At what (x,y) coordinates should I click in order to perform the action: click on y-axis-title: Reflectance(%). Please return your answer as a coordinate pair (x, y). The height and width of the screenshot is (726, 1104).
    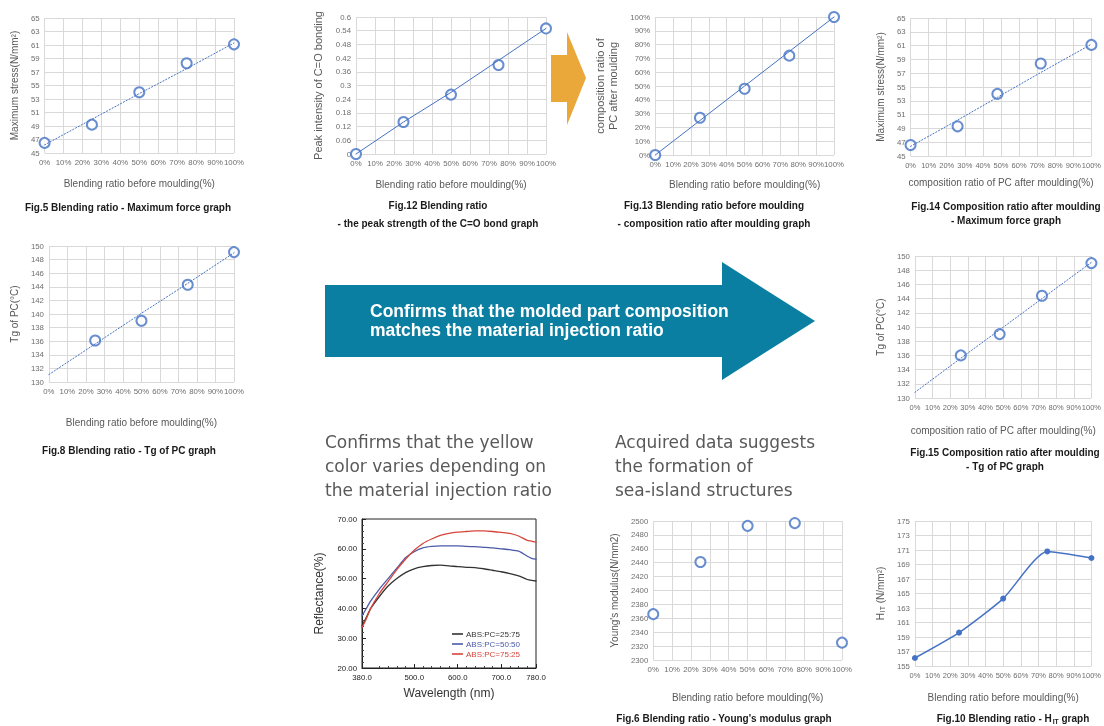
    Looking at the image, I should click on (319, 593).